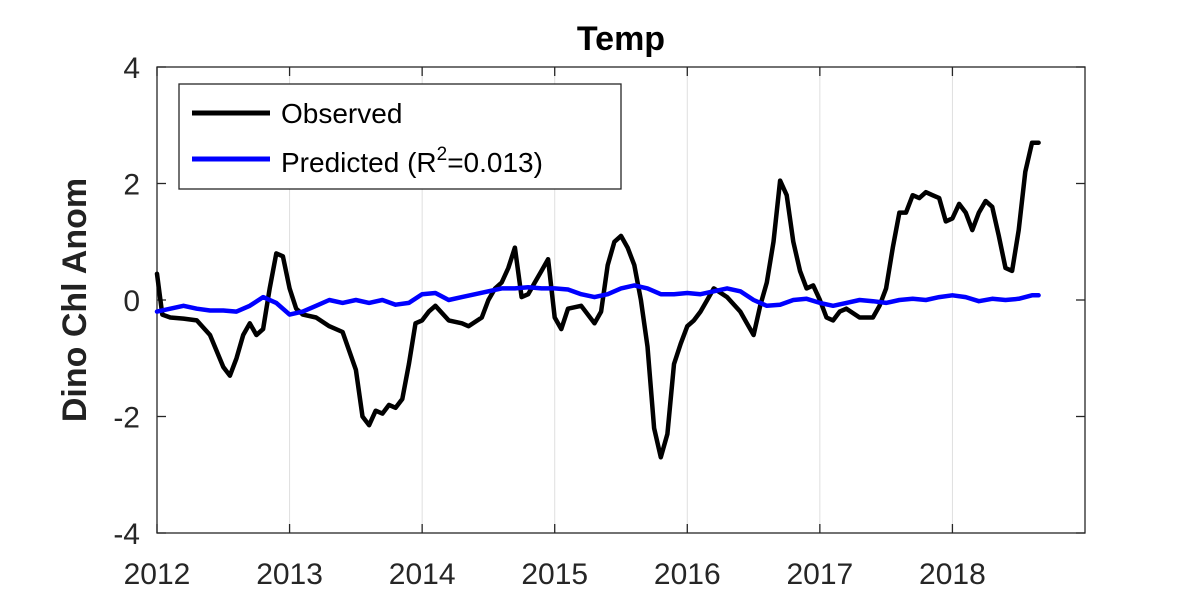 The width and height of the screenshot is (1200, 600). I want to click on y-tick-labels: 4 2 0 -2 -4, so click(126, 301).